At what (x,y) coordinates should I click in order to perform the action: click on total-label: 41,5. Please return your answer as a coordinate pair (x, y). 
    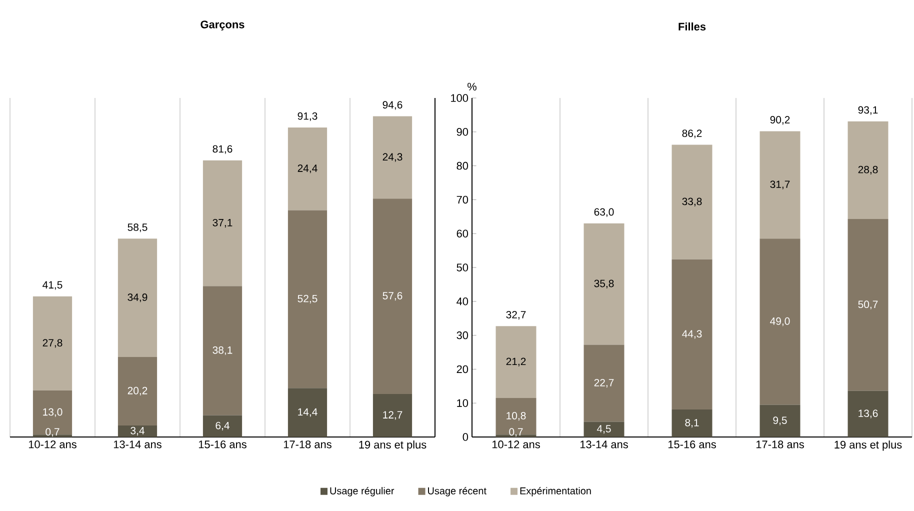
    Looking at the image, I should click on (52, 285).